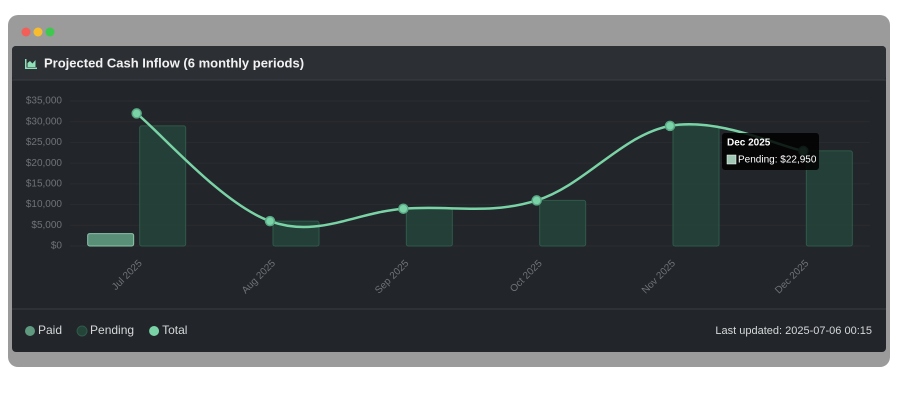 This screenshot has width=900, height=400. Describe the element at coordinates (449, 63) in the screenshot. I see `card-header` at that location.